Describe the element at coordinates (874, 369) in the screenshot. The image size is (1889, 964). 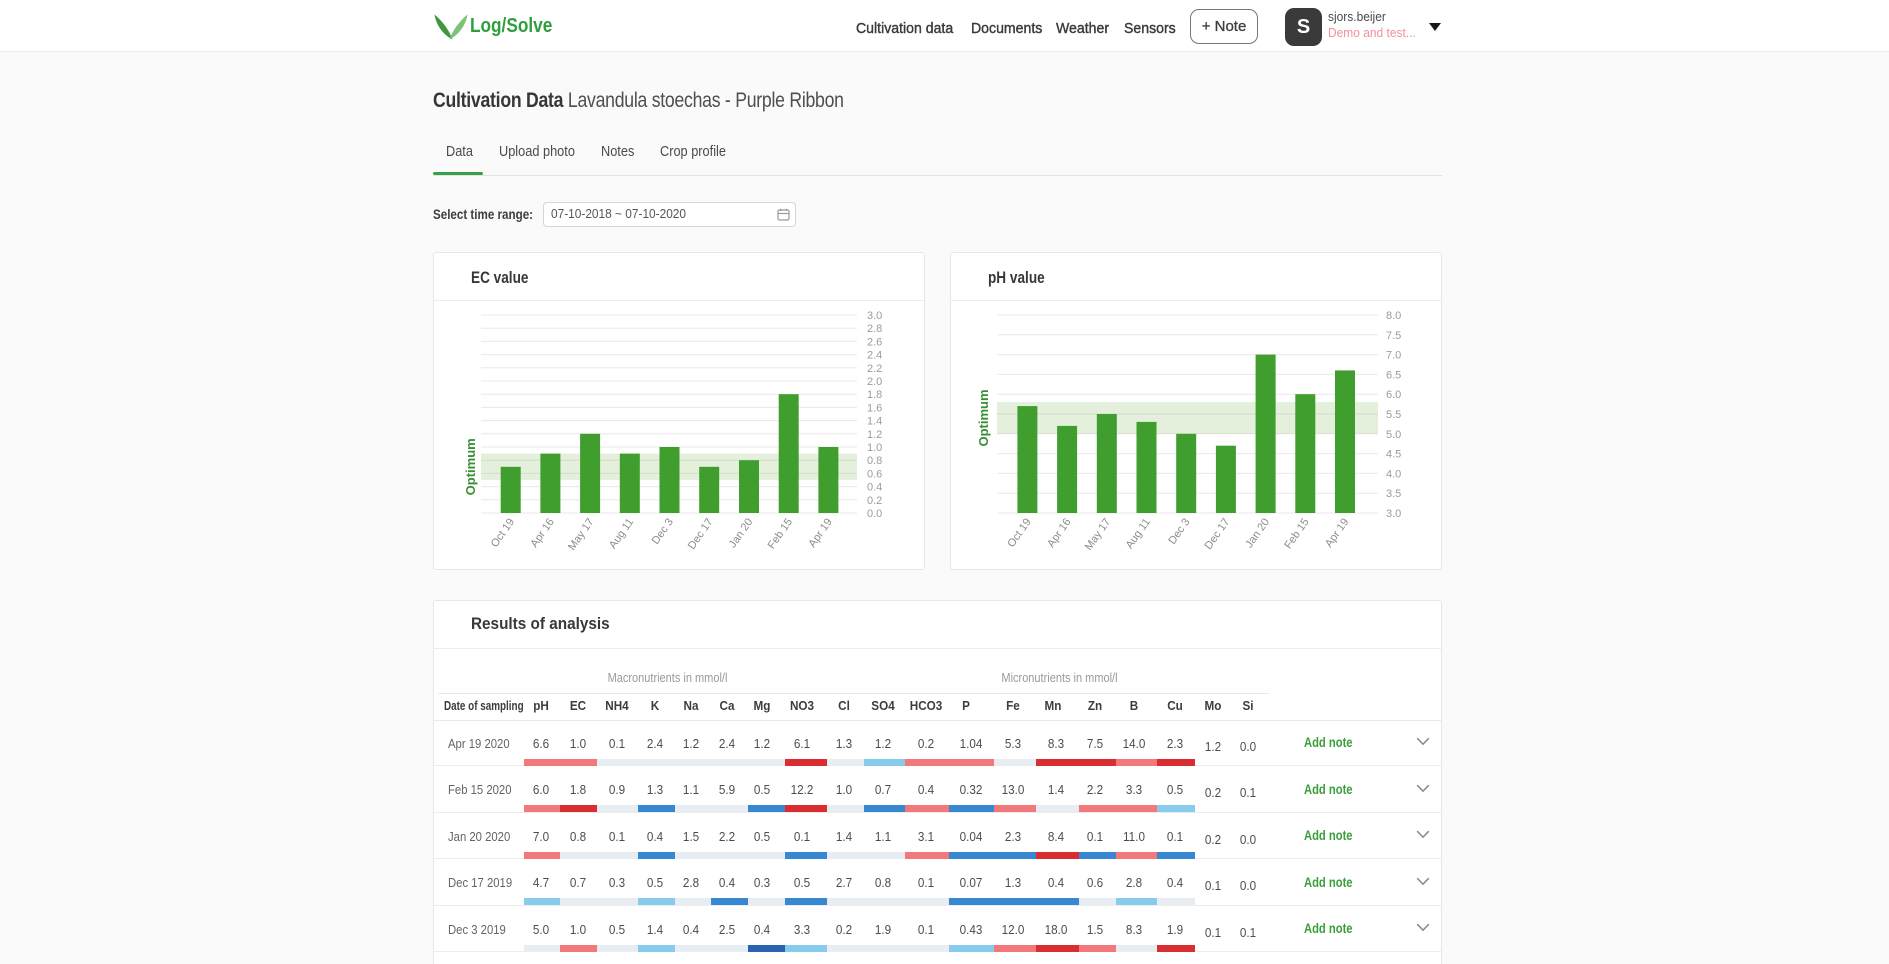
I see `svg-text: 2.2` at that location.